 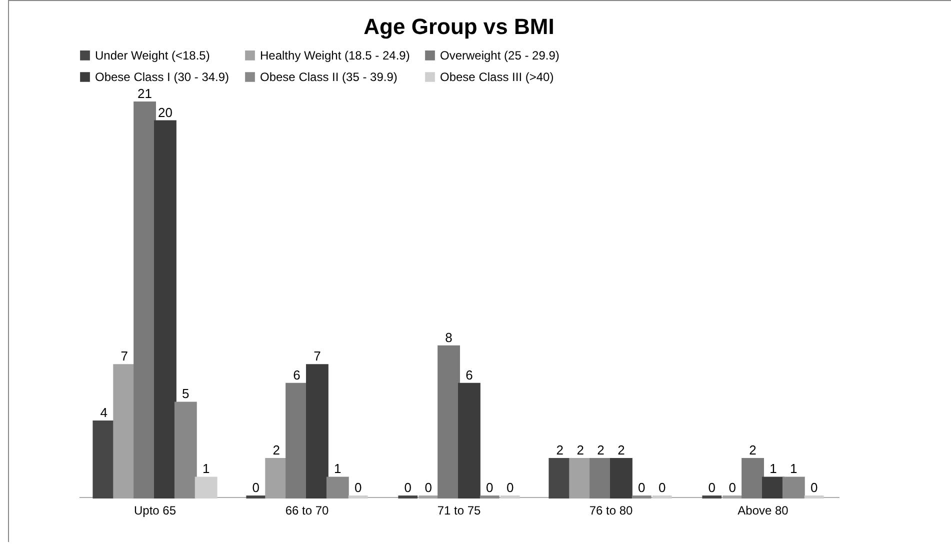 I want to click on x-tick-label: 71 to 75, so click(x=459, y=511).